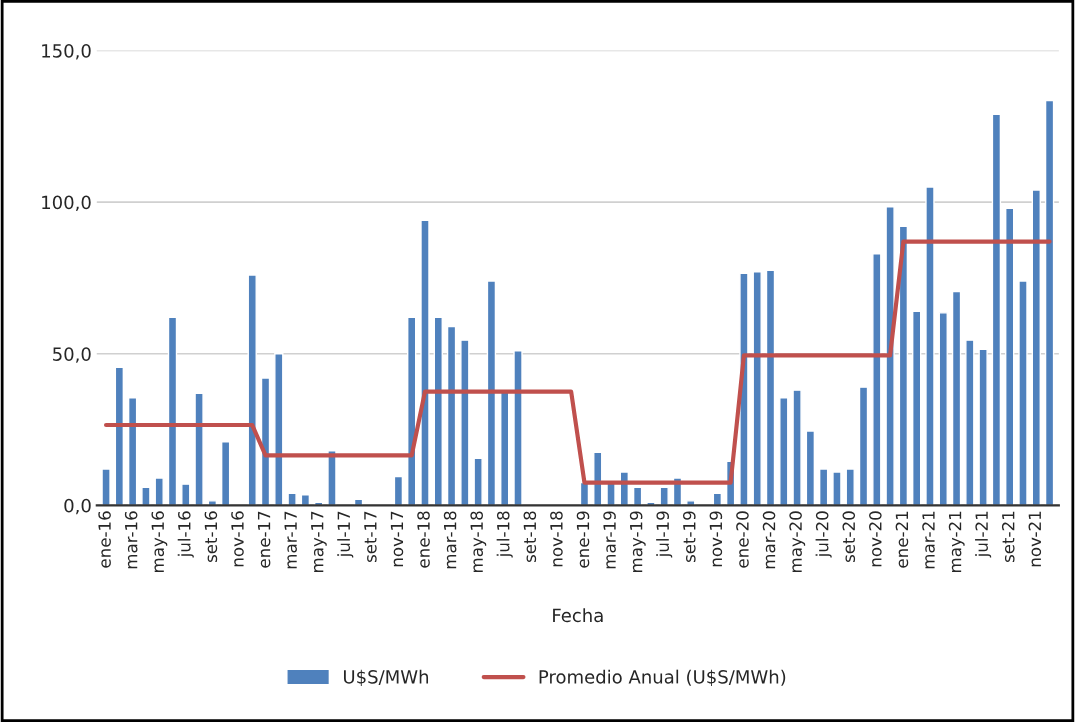 The image size is (1075, 722). Describe the element at coordinates (928, 540) in the screenshot. I see `x-tick-label: mar-21` at that location.